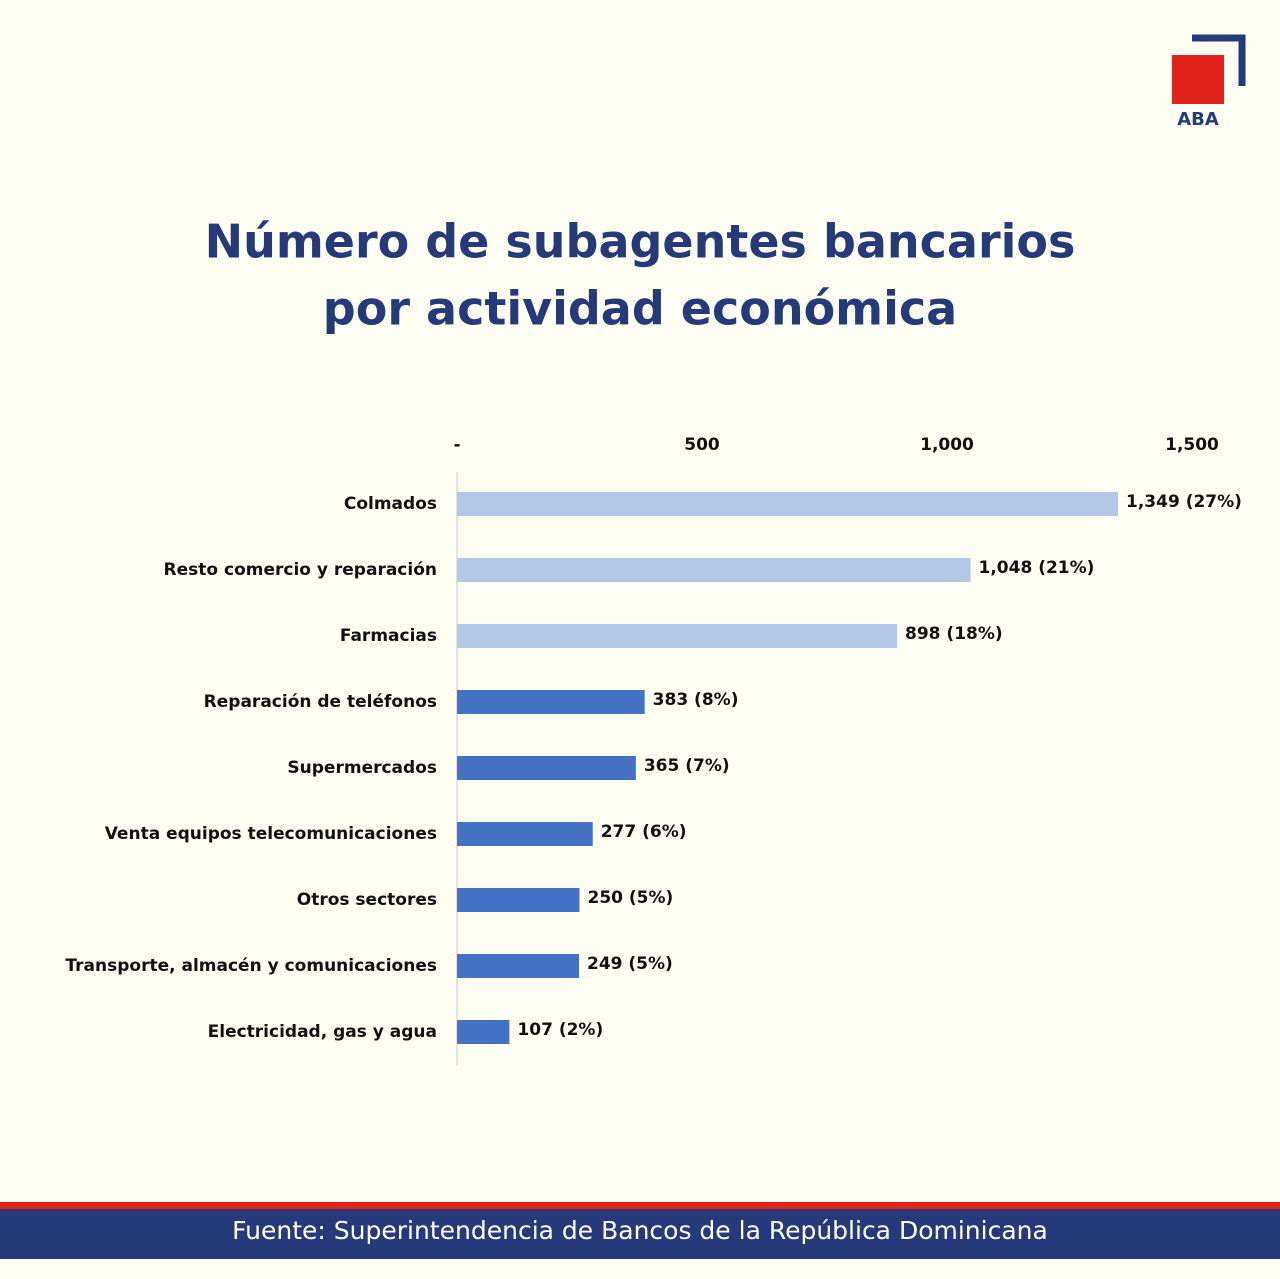 The image size is (1280, 1279). I want to click on value-label: 249 (5%), so click(630, 964).